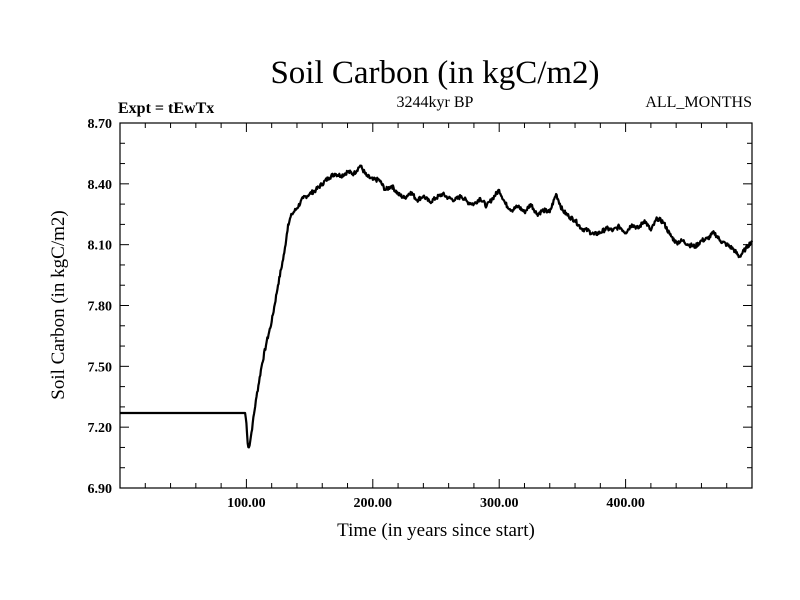 This screenshot has width=800, height=600. What do you see at coordinates (100, 428) in the screenshot?
I see `y-tick-label: 7.20` at bounding box center [100, 428].